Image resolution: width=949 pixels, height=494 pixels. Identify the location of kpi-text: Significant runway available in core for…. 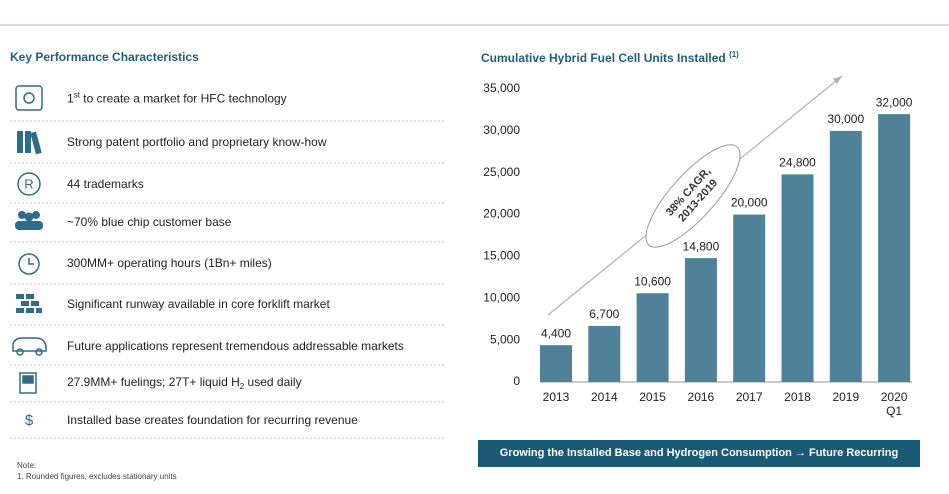
(198, 304).